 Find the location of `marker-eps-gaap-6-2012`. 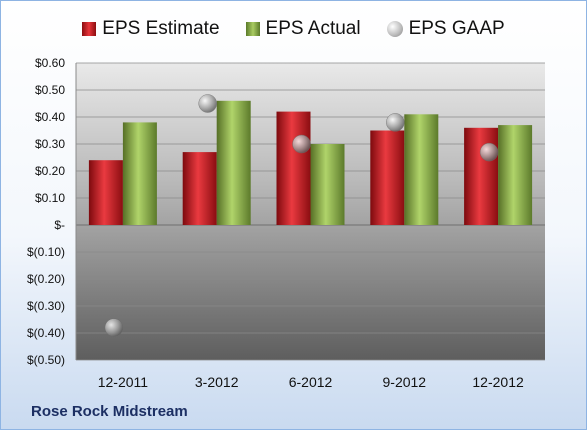

marker-eps-gaap-6-2012 is located at coordinates (301, 144).